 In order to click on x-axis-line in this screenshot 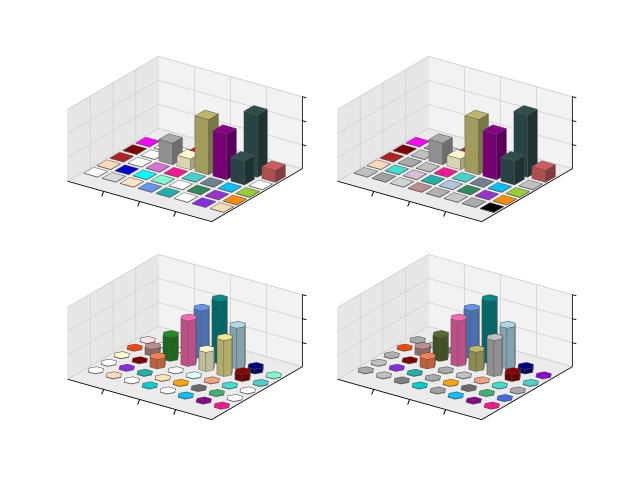, I will do `click(409, 201)`.